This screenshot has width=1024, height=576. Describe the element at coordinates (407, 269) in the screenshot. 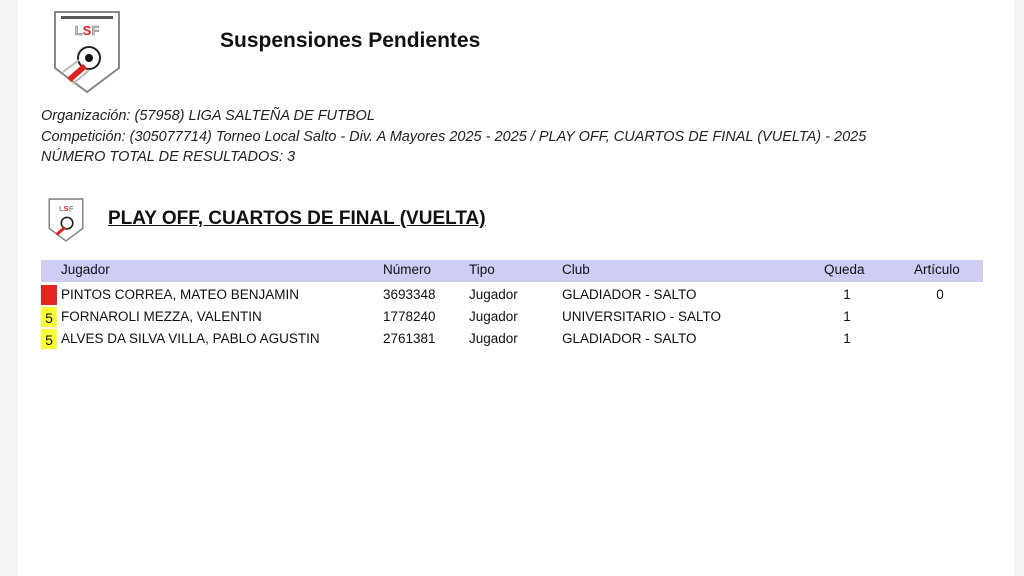

I see `col-numero: Número` at that location.